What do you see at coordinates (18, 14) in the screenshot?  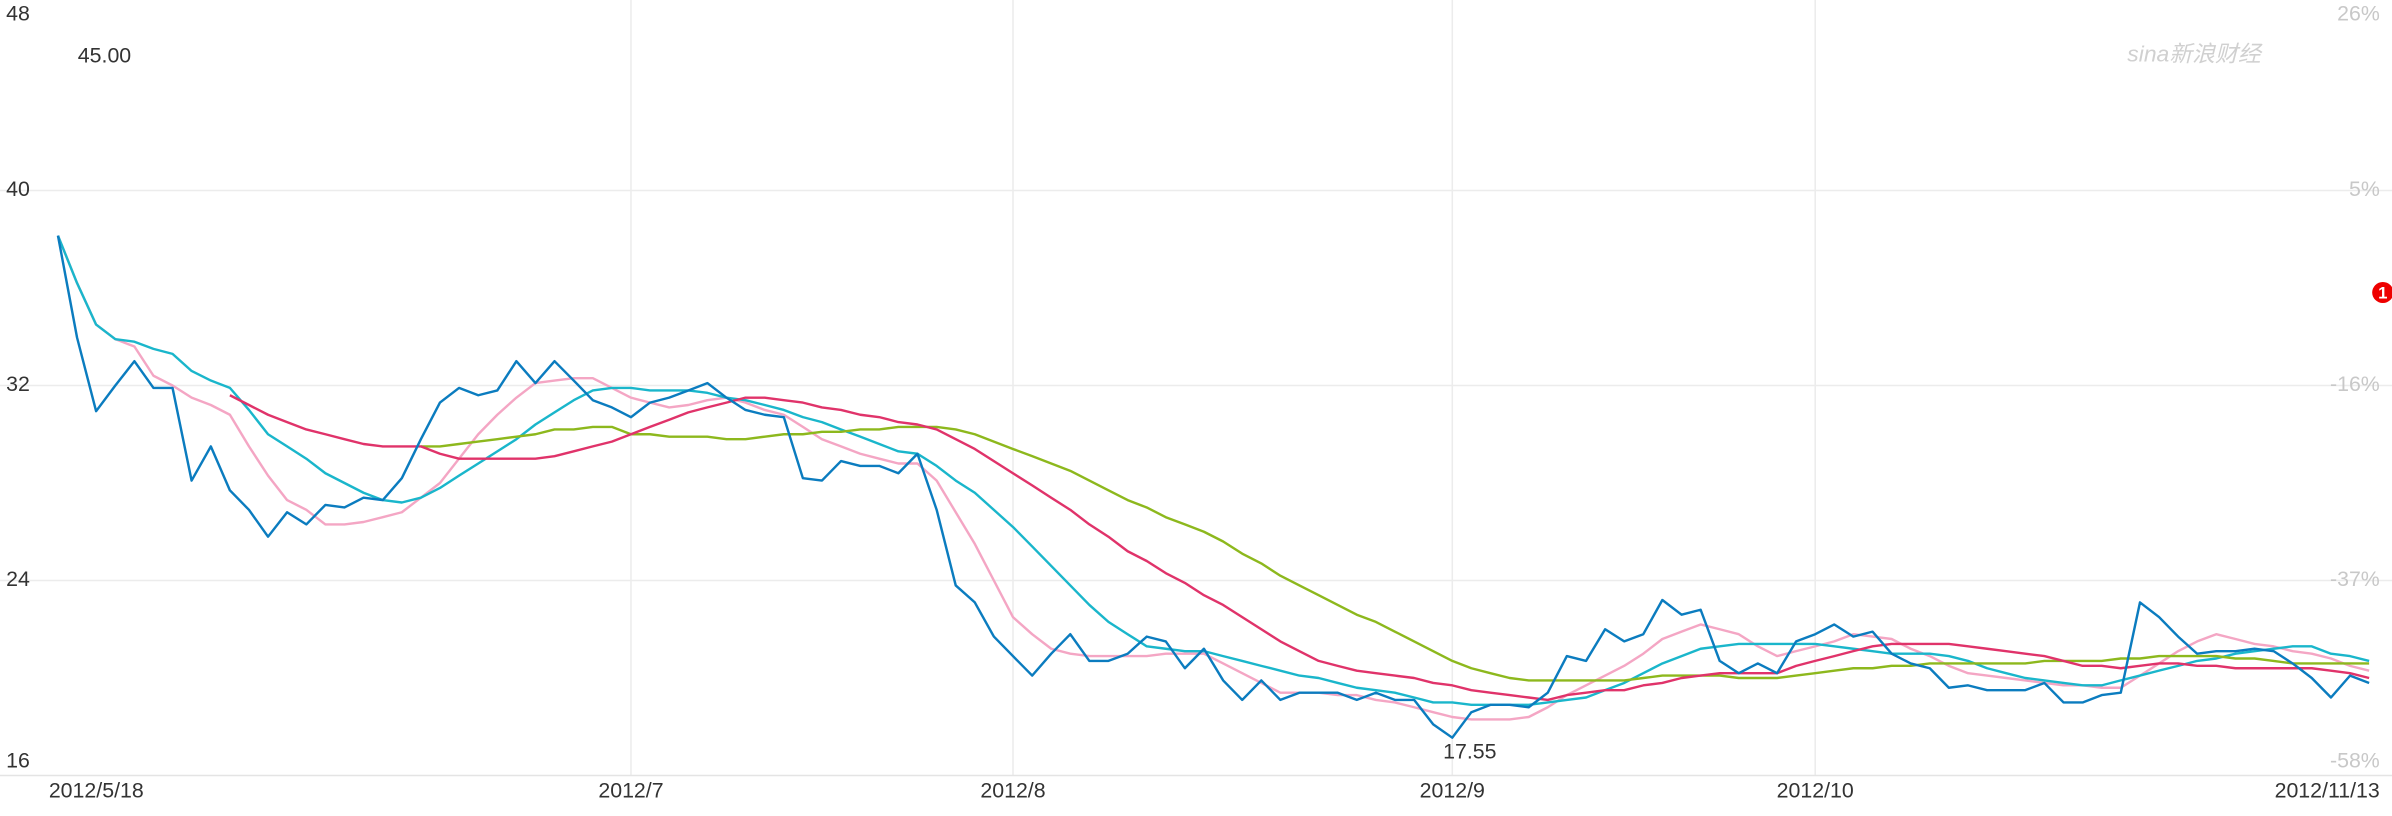 I see `y-tick-label: 48` at bounding box center [18, 14].